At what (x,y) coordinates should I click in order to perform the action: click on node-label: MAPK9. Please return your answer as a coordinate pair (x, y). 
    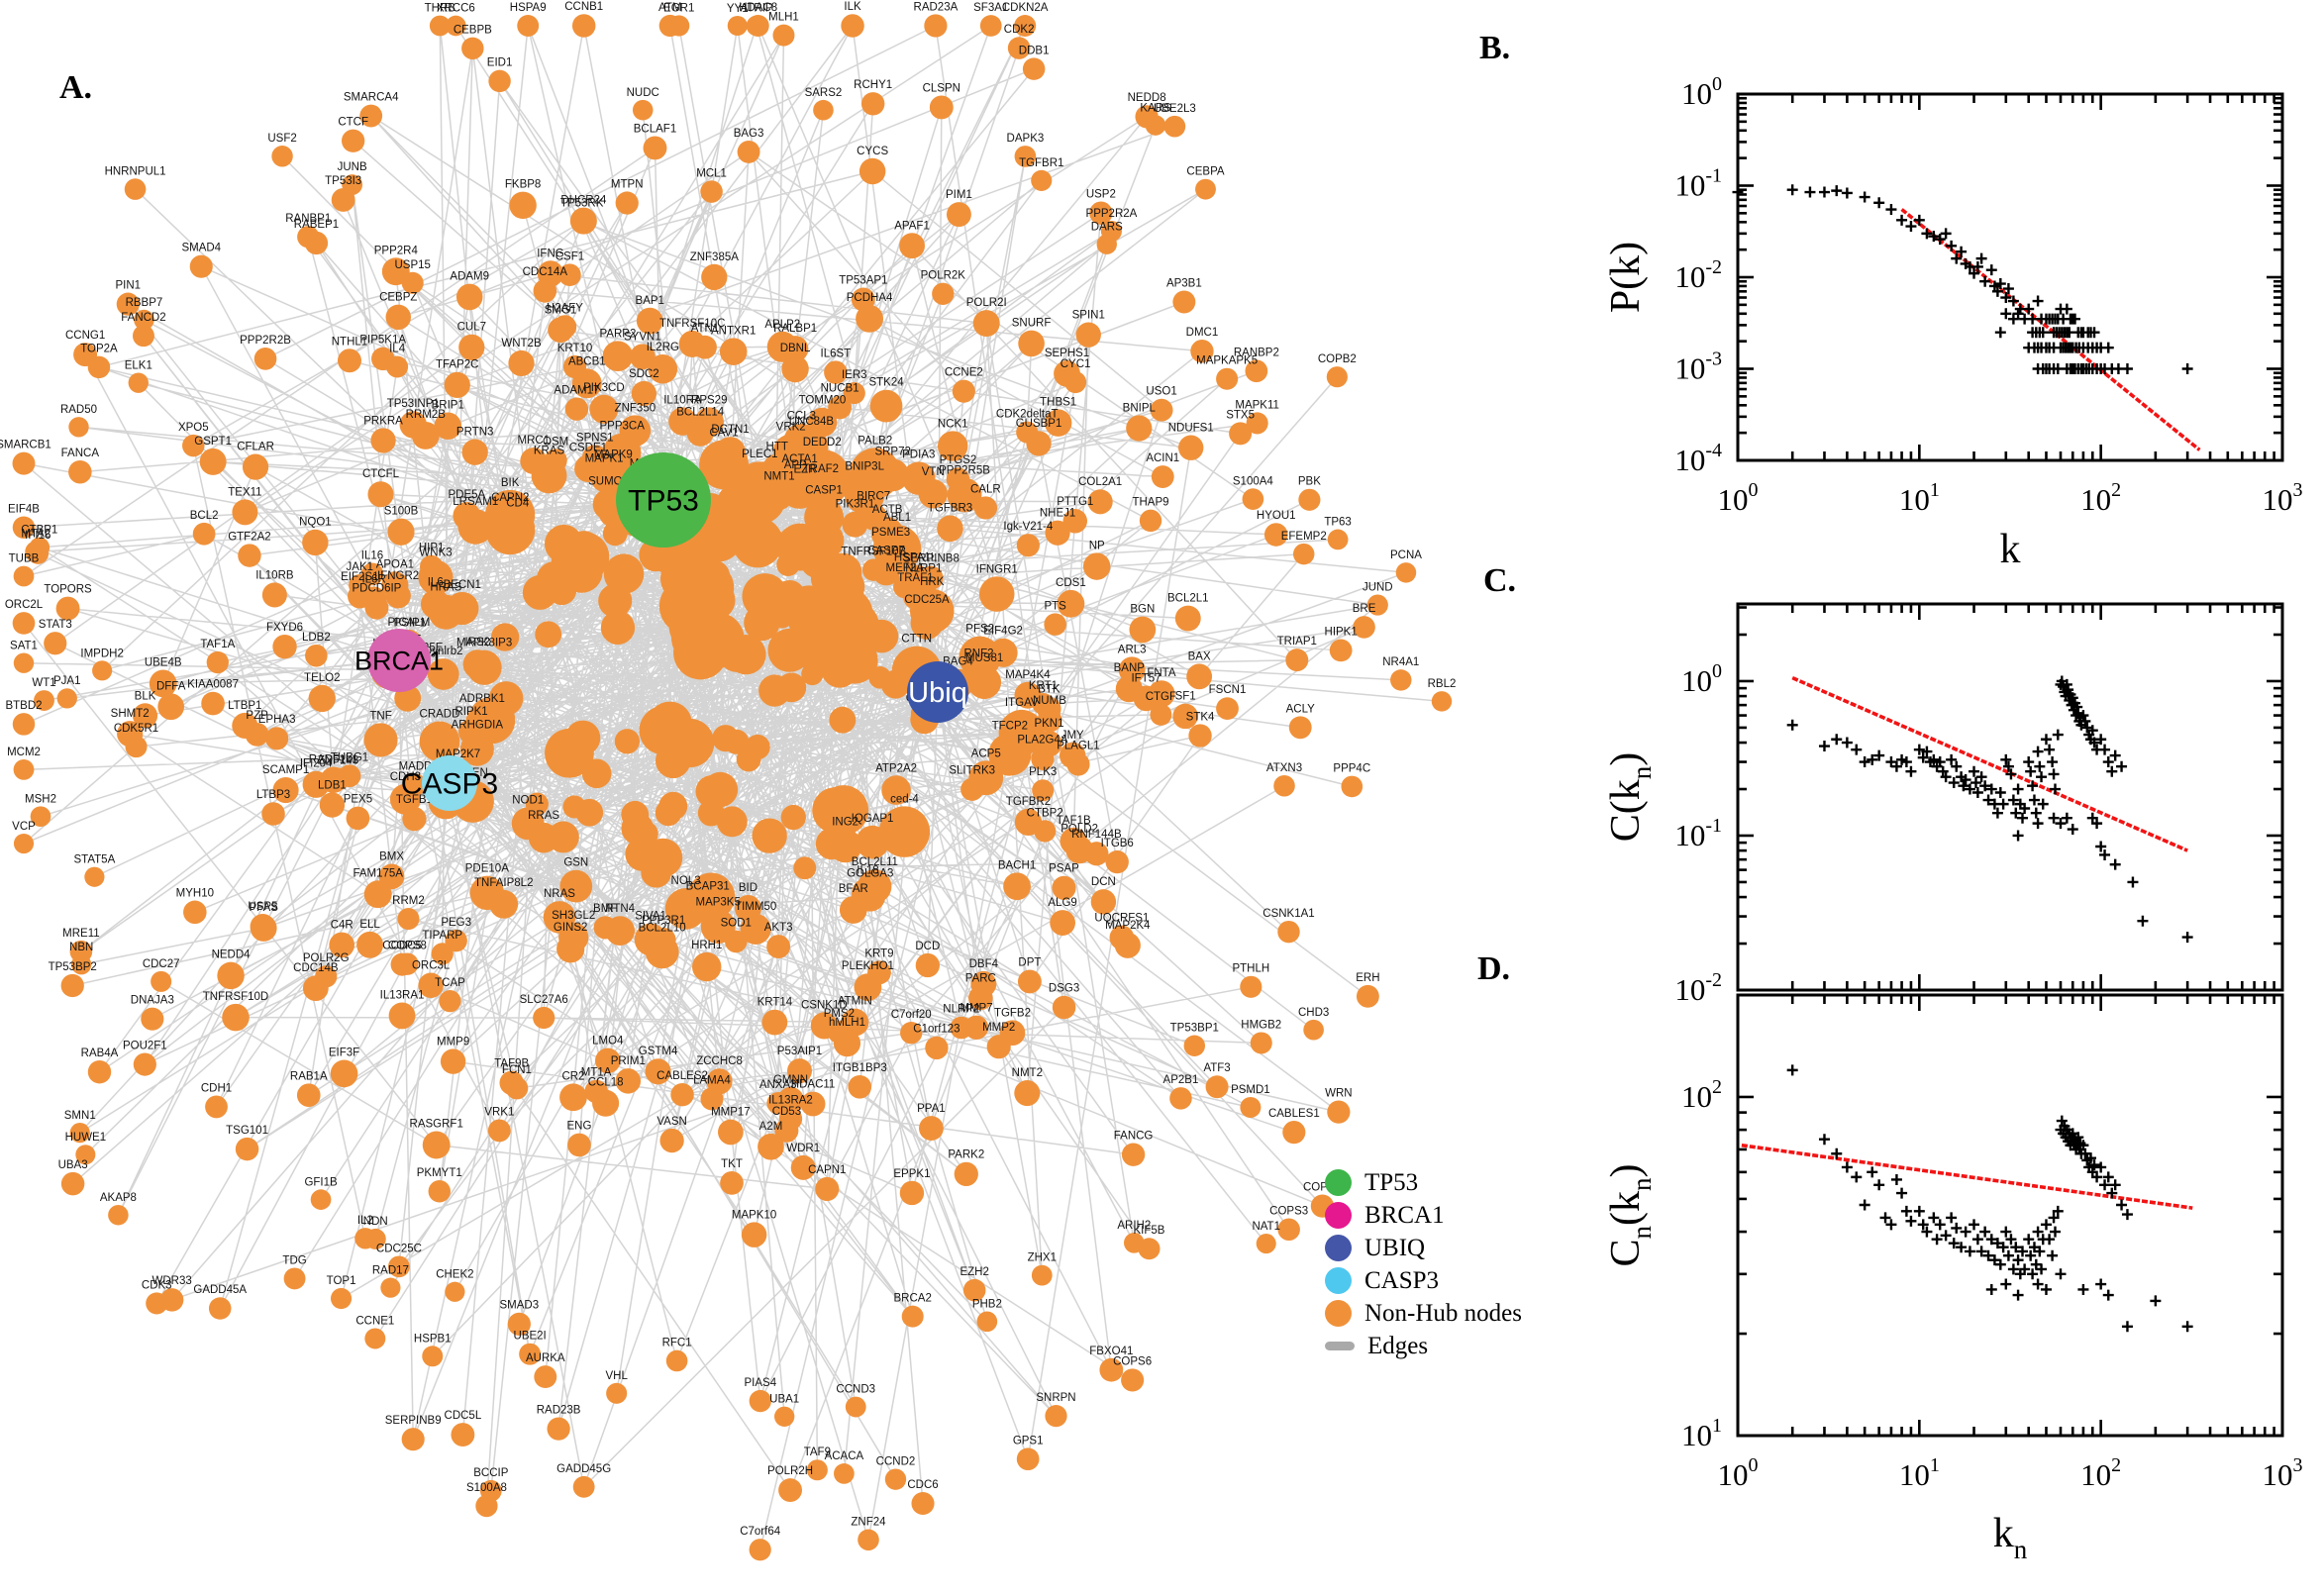
    Looking at the image, I should click on (613, 454).